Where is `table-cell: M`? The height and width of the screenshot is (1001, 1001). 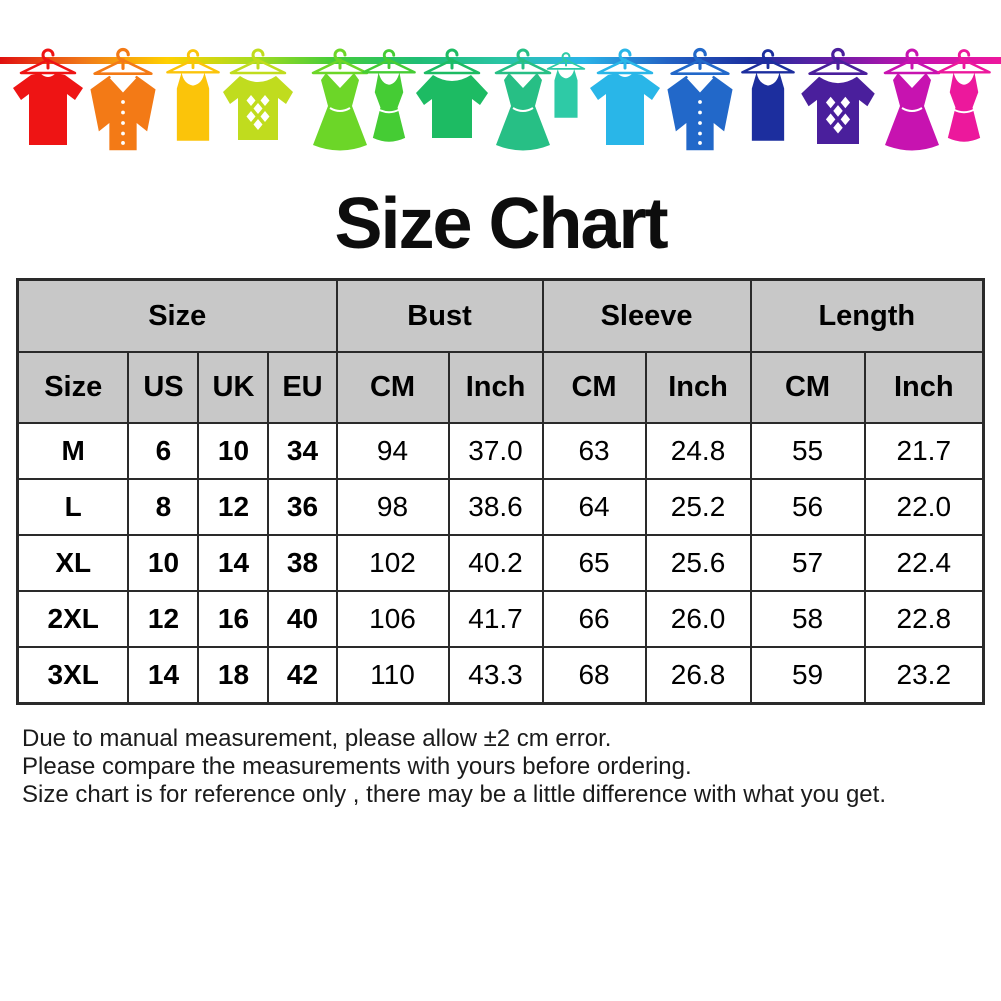
table-cell: M is located at coordinates (73, 451).